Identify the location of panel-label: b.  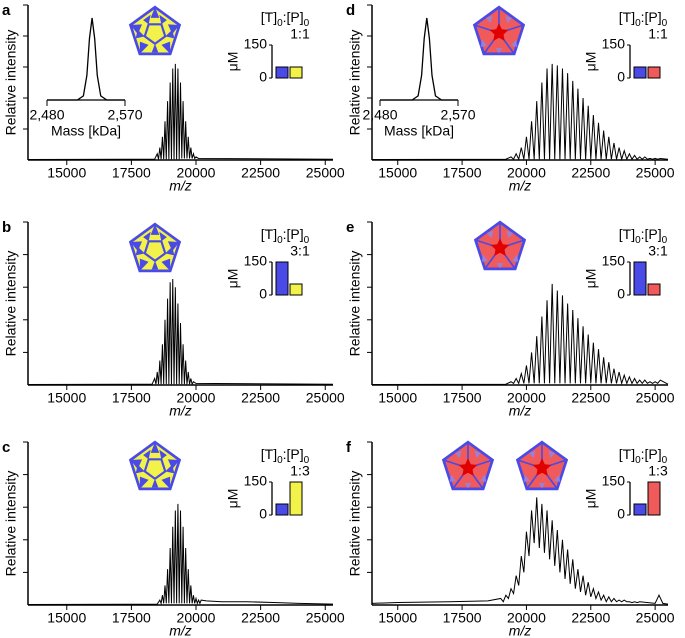
(6, 227).